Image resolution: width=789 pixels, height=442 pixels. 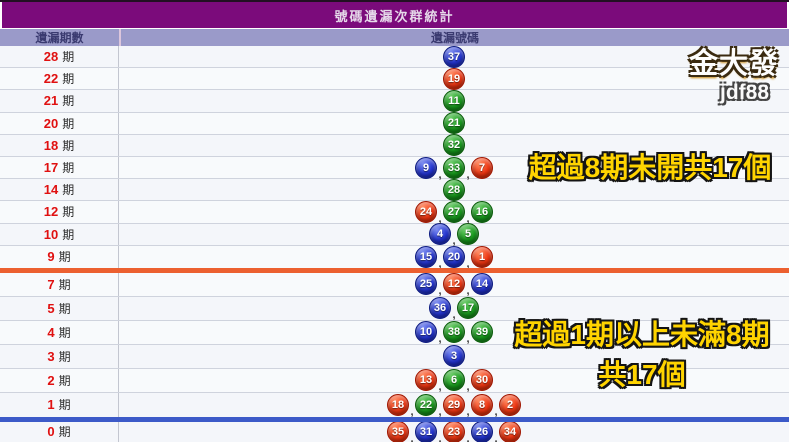 I want to click on table-row: 5 期 36, 17, so click(x=394, y=309).